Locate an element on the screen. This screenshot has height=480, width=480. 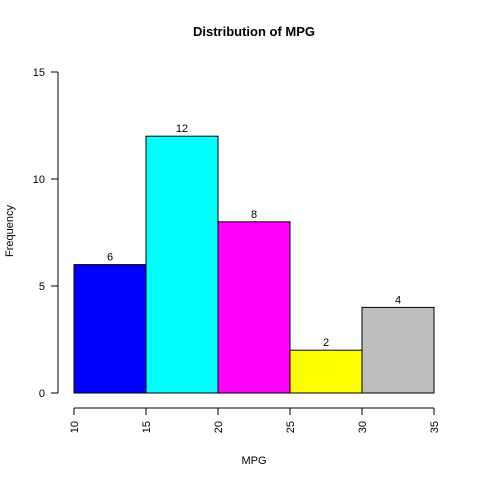
data-label-30-35: 4 is located at coordinates (398, 300).